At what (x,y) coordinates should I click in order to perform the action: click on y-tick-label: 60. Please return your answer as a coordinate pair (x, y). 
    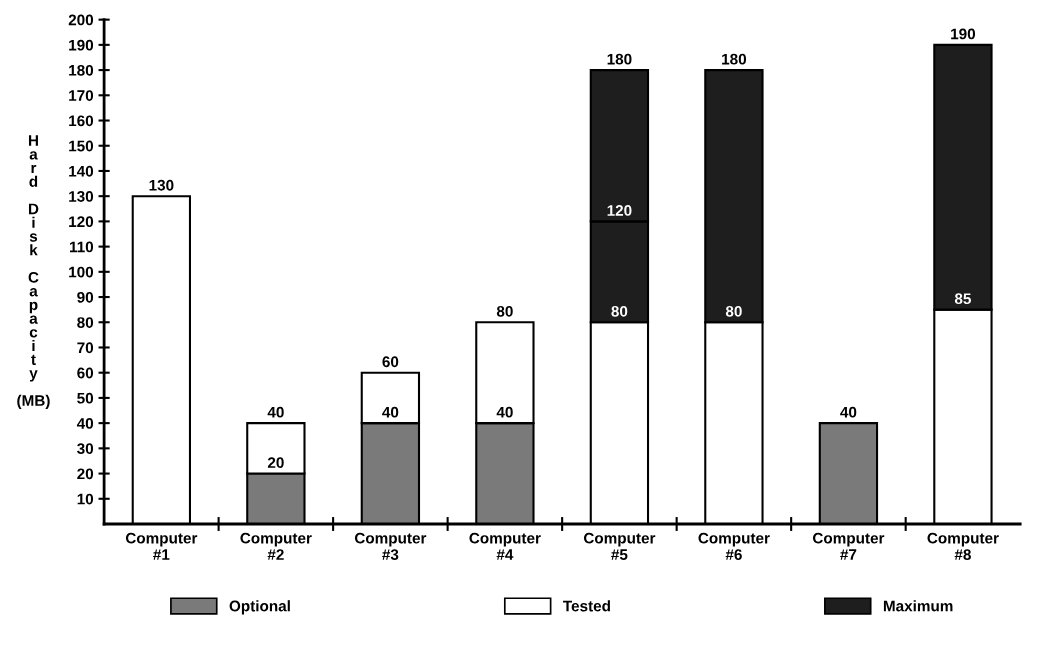
    Looking at the image, I should click on (85, 373).